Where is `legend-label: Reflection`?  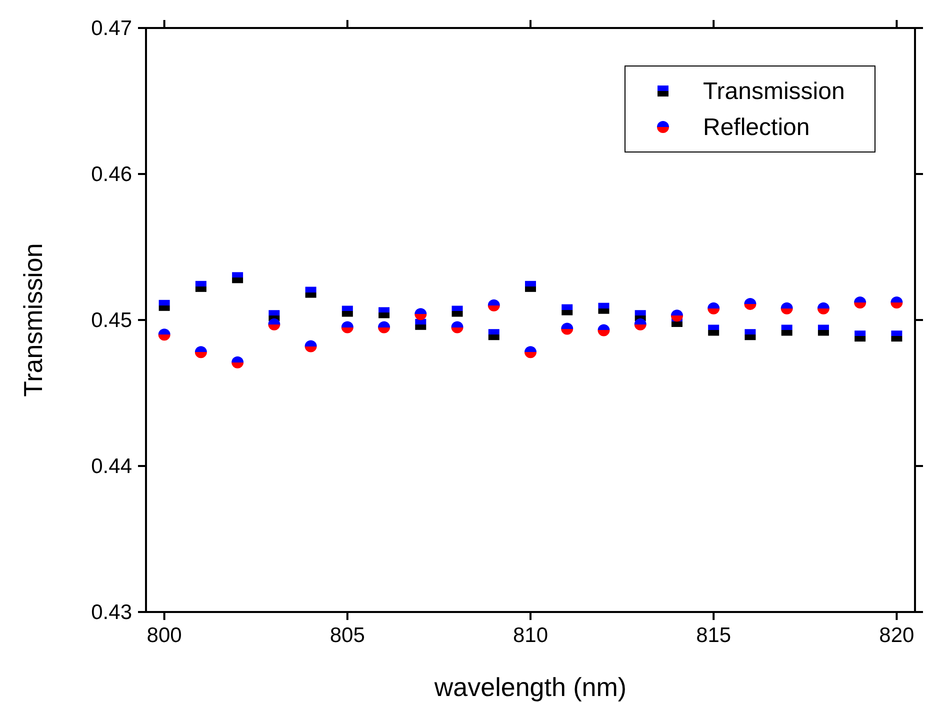
legend-label: Reflection is located at coordinates (756, 127).